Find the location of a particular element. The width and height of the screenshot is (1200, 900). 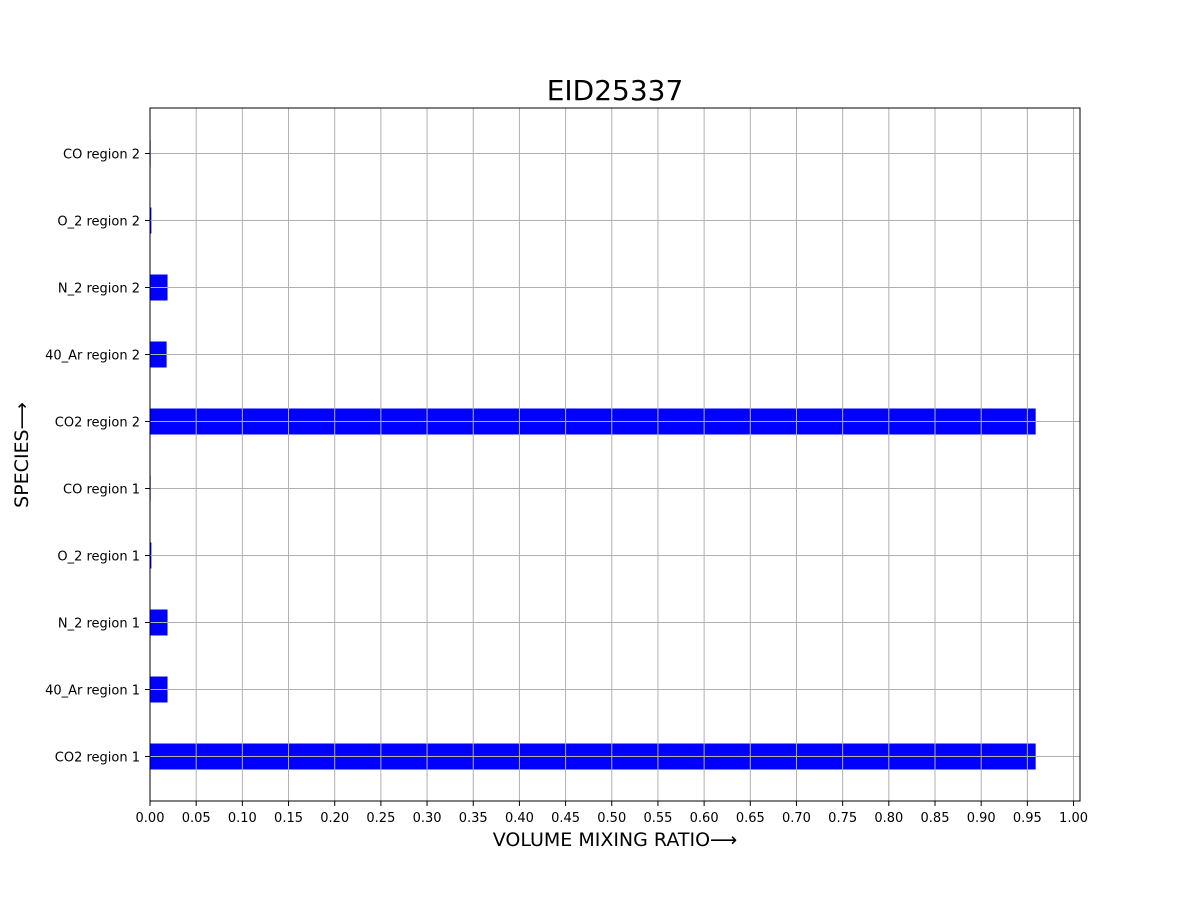

y-tick-label: O_2 region 2 is located at coordinates (98, 222).